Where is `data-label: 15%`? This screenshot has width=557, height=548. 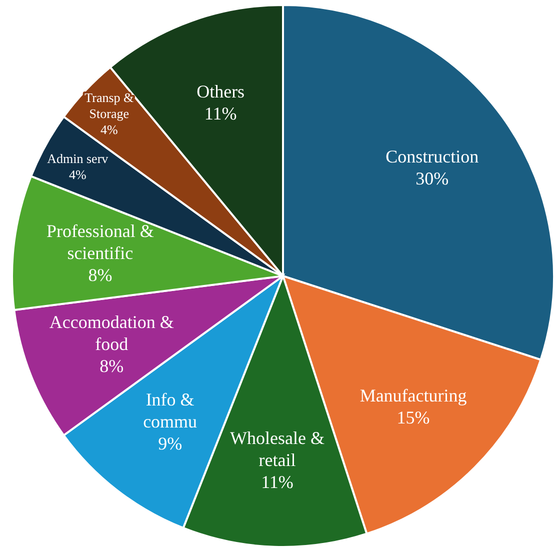
data-label: 15% is located at coordinates (413, 417).